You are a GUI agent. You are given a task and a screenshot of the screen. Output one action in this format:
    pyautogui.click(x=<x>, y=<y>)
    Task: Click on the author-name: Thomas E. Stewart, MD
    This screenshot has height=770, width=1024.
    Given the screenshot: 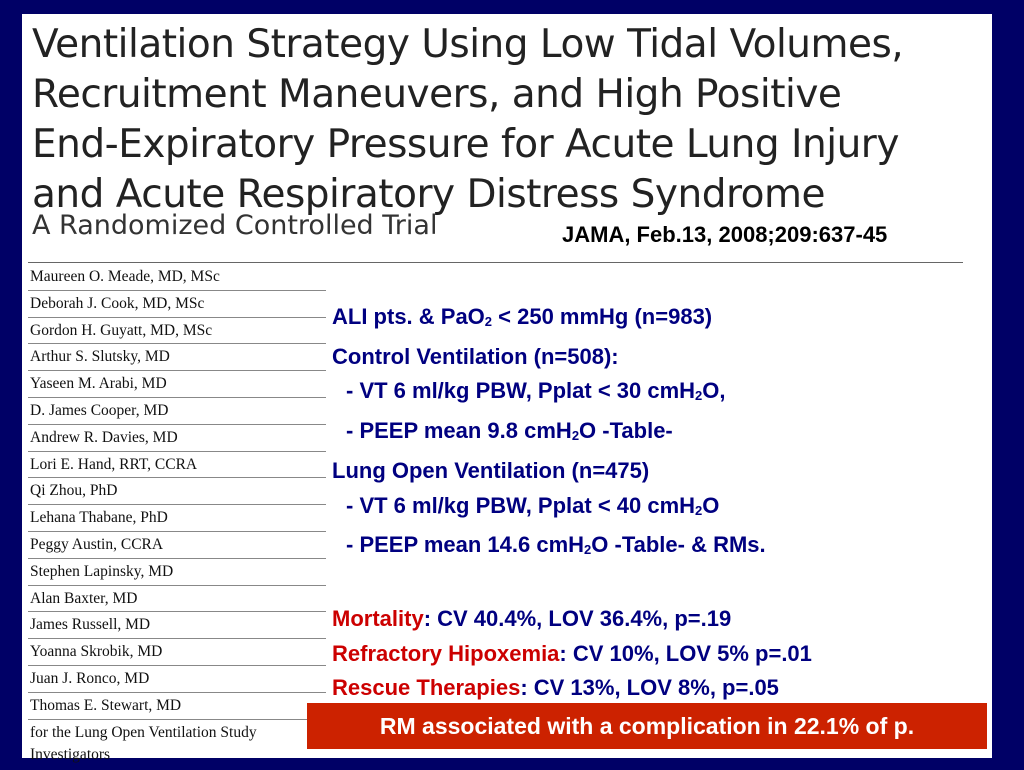 What is the action you would take?
    pyautogui.click(x=177, y=706)
    